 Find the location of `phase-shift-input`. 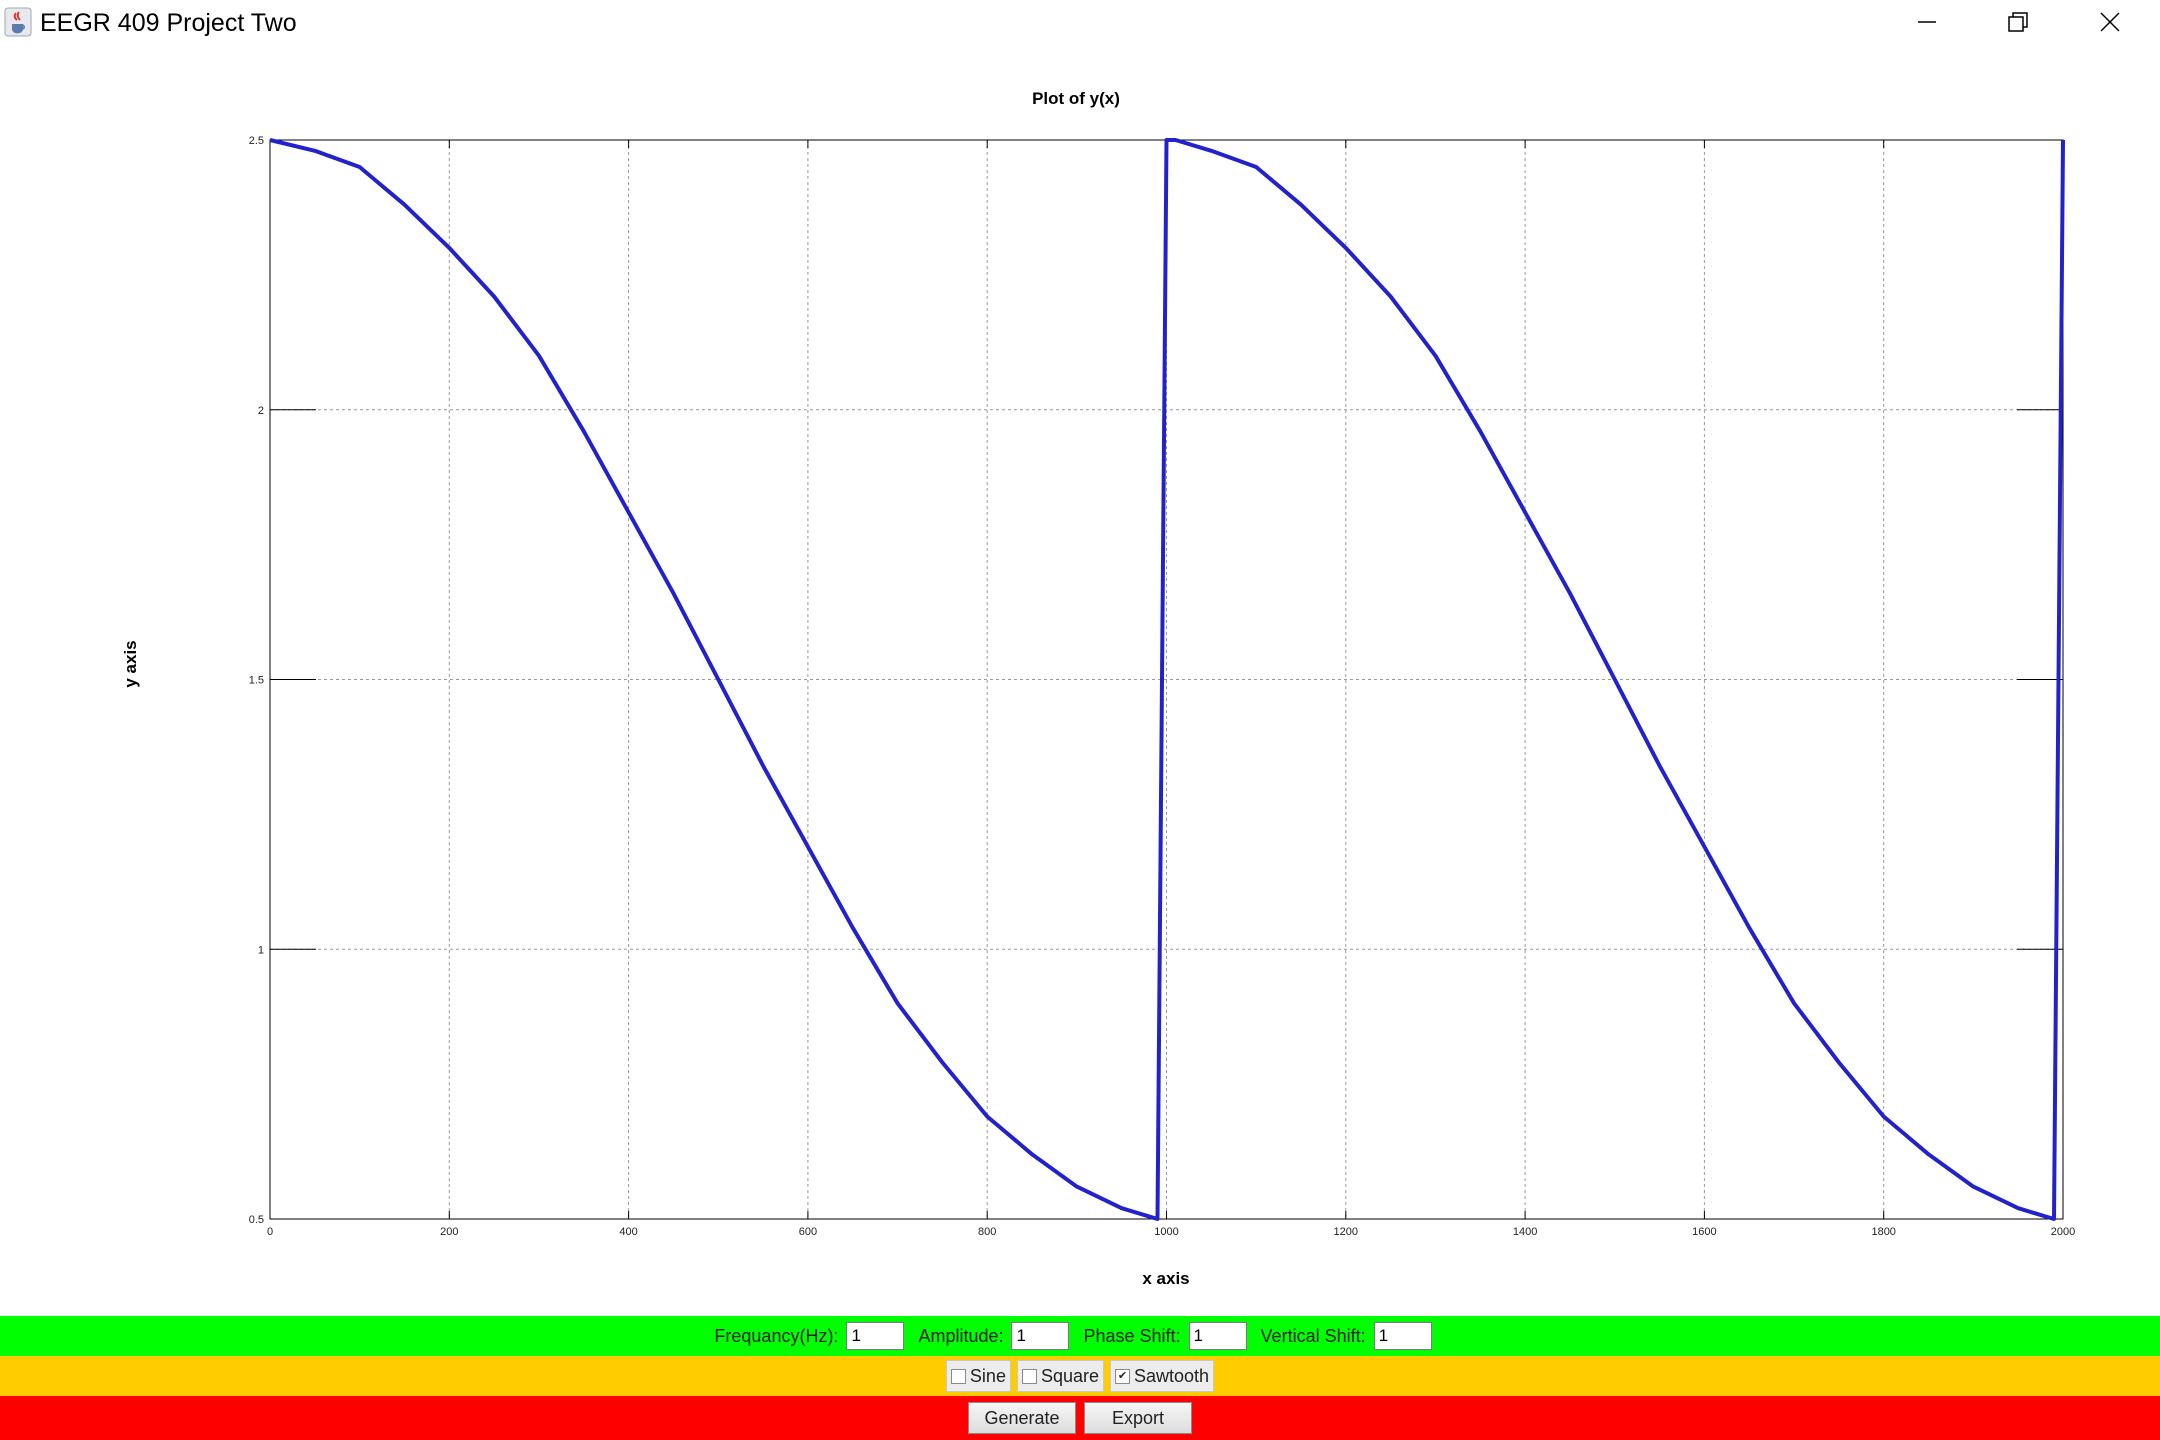

phase-shift-input is located at coordinates (1217, 1336).